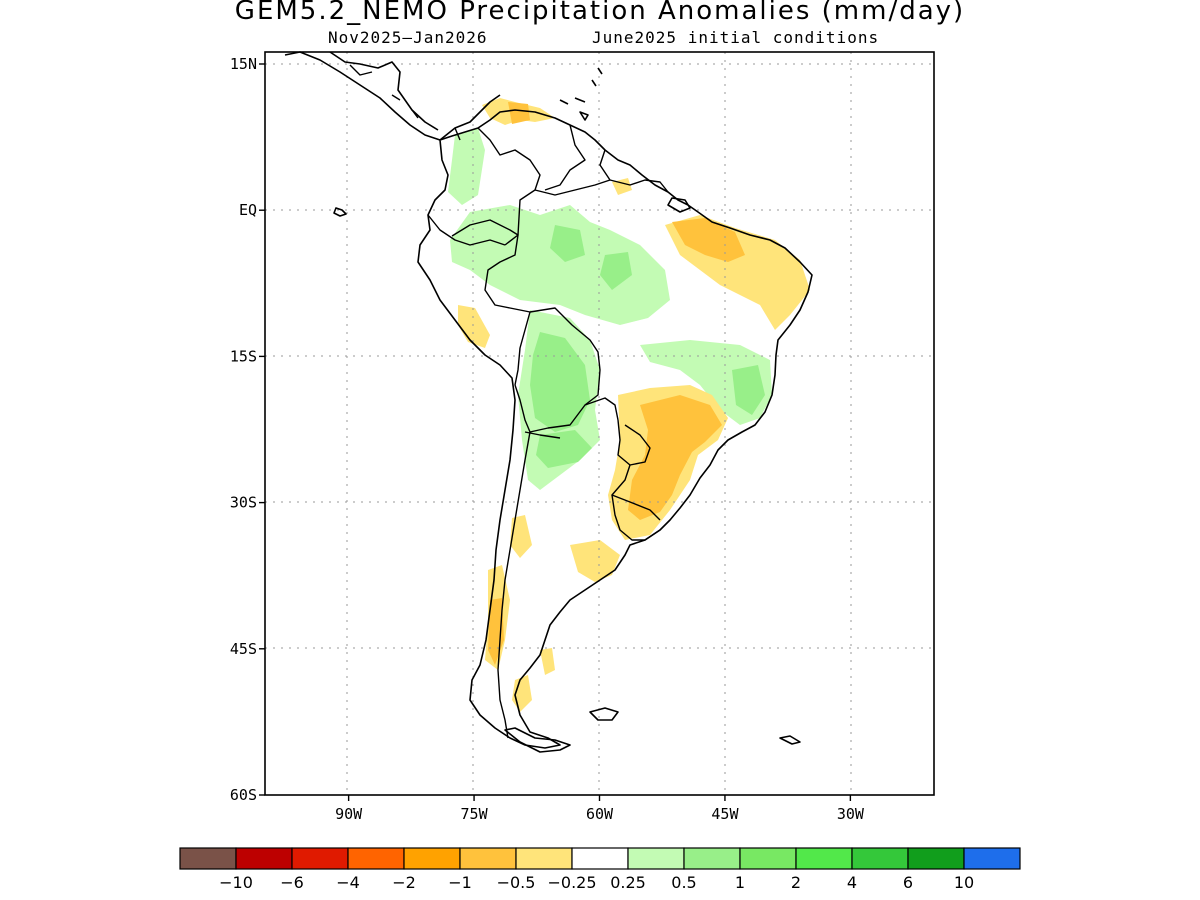 The height and width of the screenshot is (900, 1200). What do you see at coordinates (581, 86) in the screenshot?
I see `caribbean-islands` at bounding box center [581, 86].